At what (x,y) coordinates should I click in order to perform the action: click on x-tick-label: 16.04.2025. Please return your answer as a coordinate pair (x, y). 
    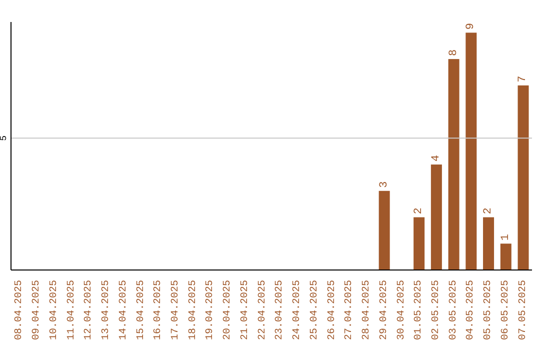
    Looking at the image, I should click on (158, 310).